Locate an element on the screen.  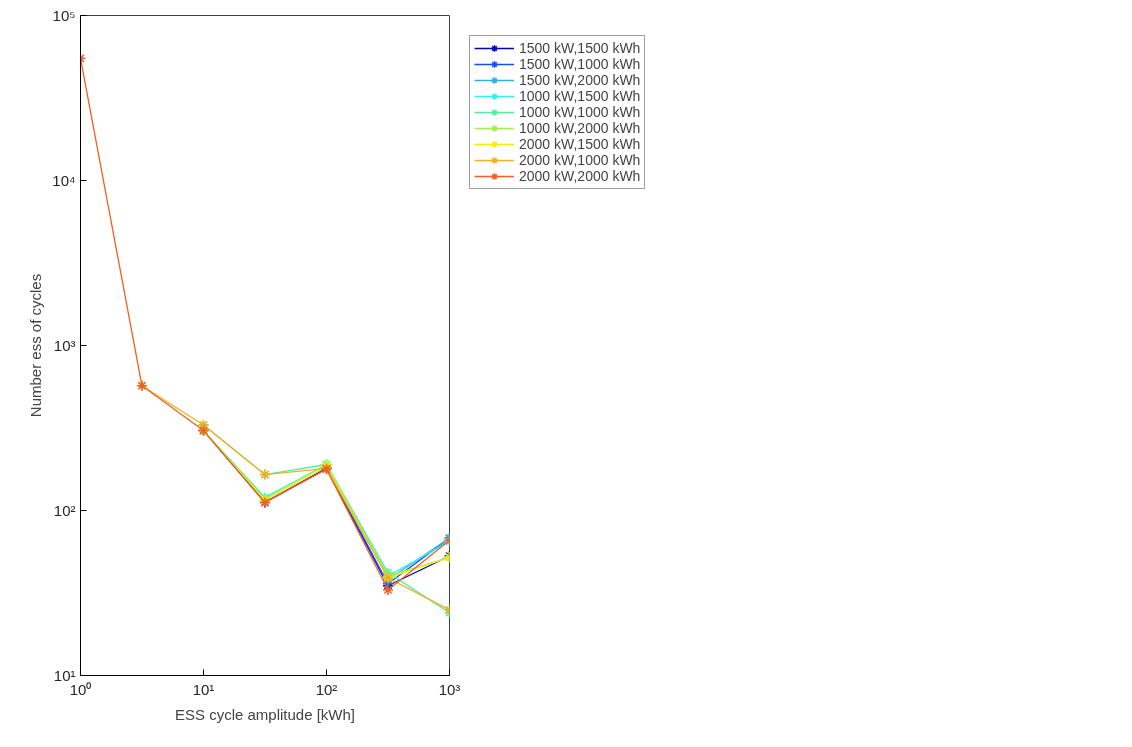
legend-label: 1500 kW,1500 kWh is located at coordinates (580, 48).